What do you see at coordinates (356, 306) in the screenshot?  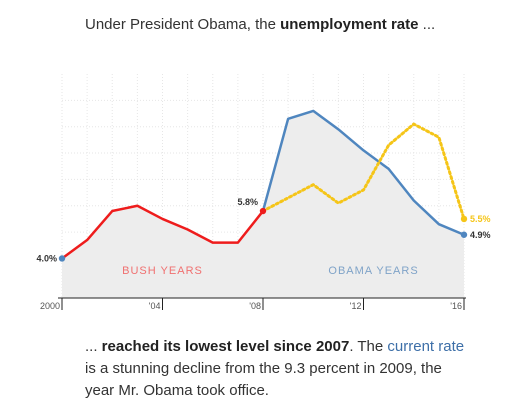 I see `x-tick-label: '12` at bounding box center [356, 306].